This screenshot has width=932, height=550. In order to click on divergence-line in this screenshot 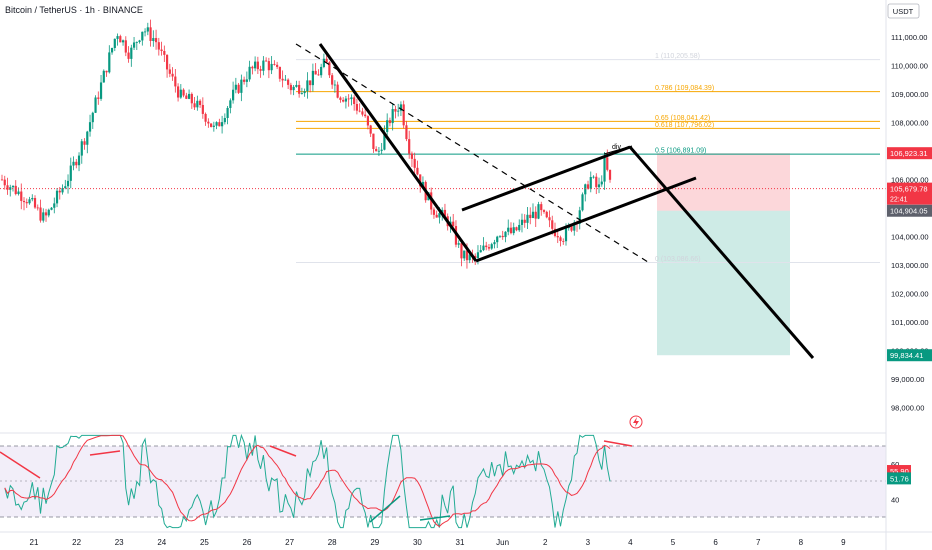, I will do `click(618, 150)`.